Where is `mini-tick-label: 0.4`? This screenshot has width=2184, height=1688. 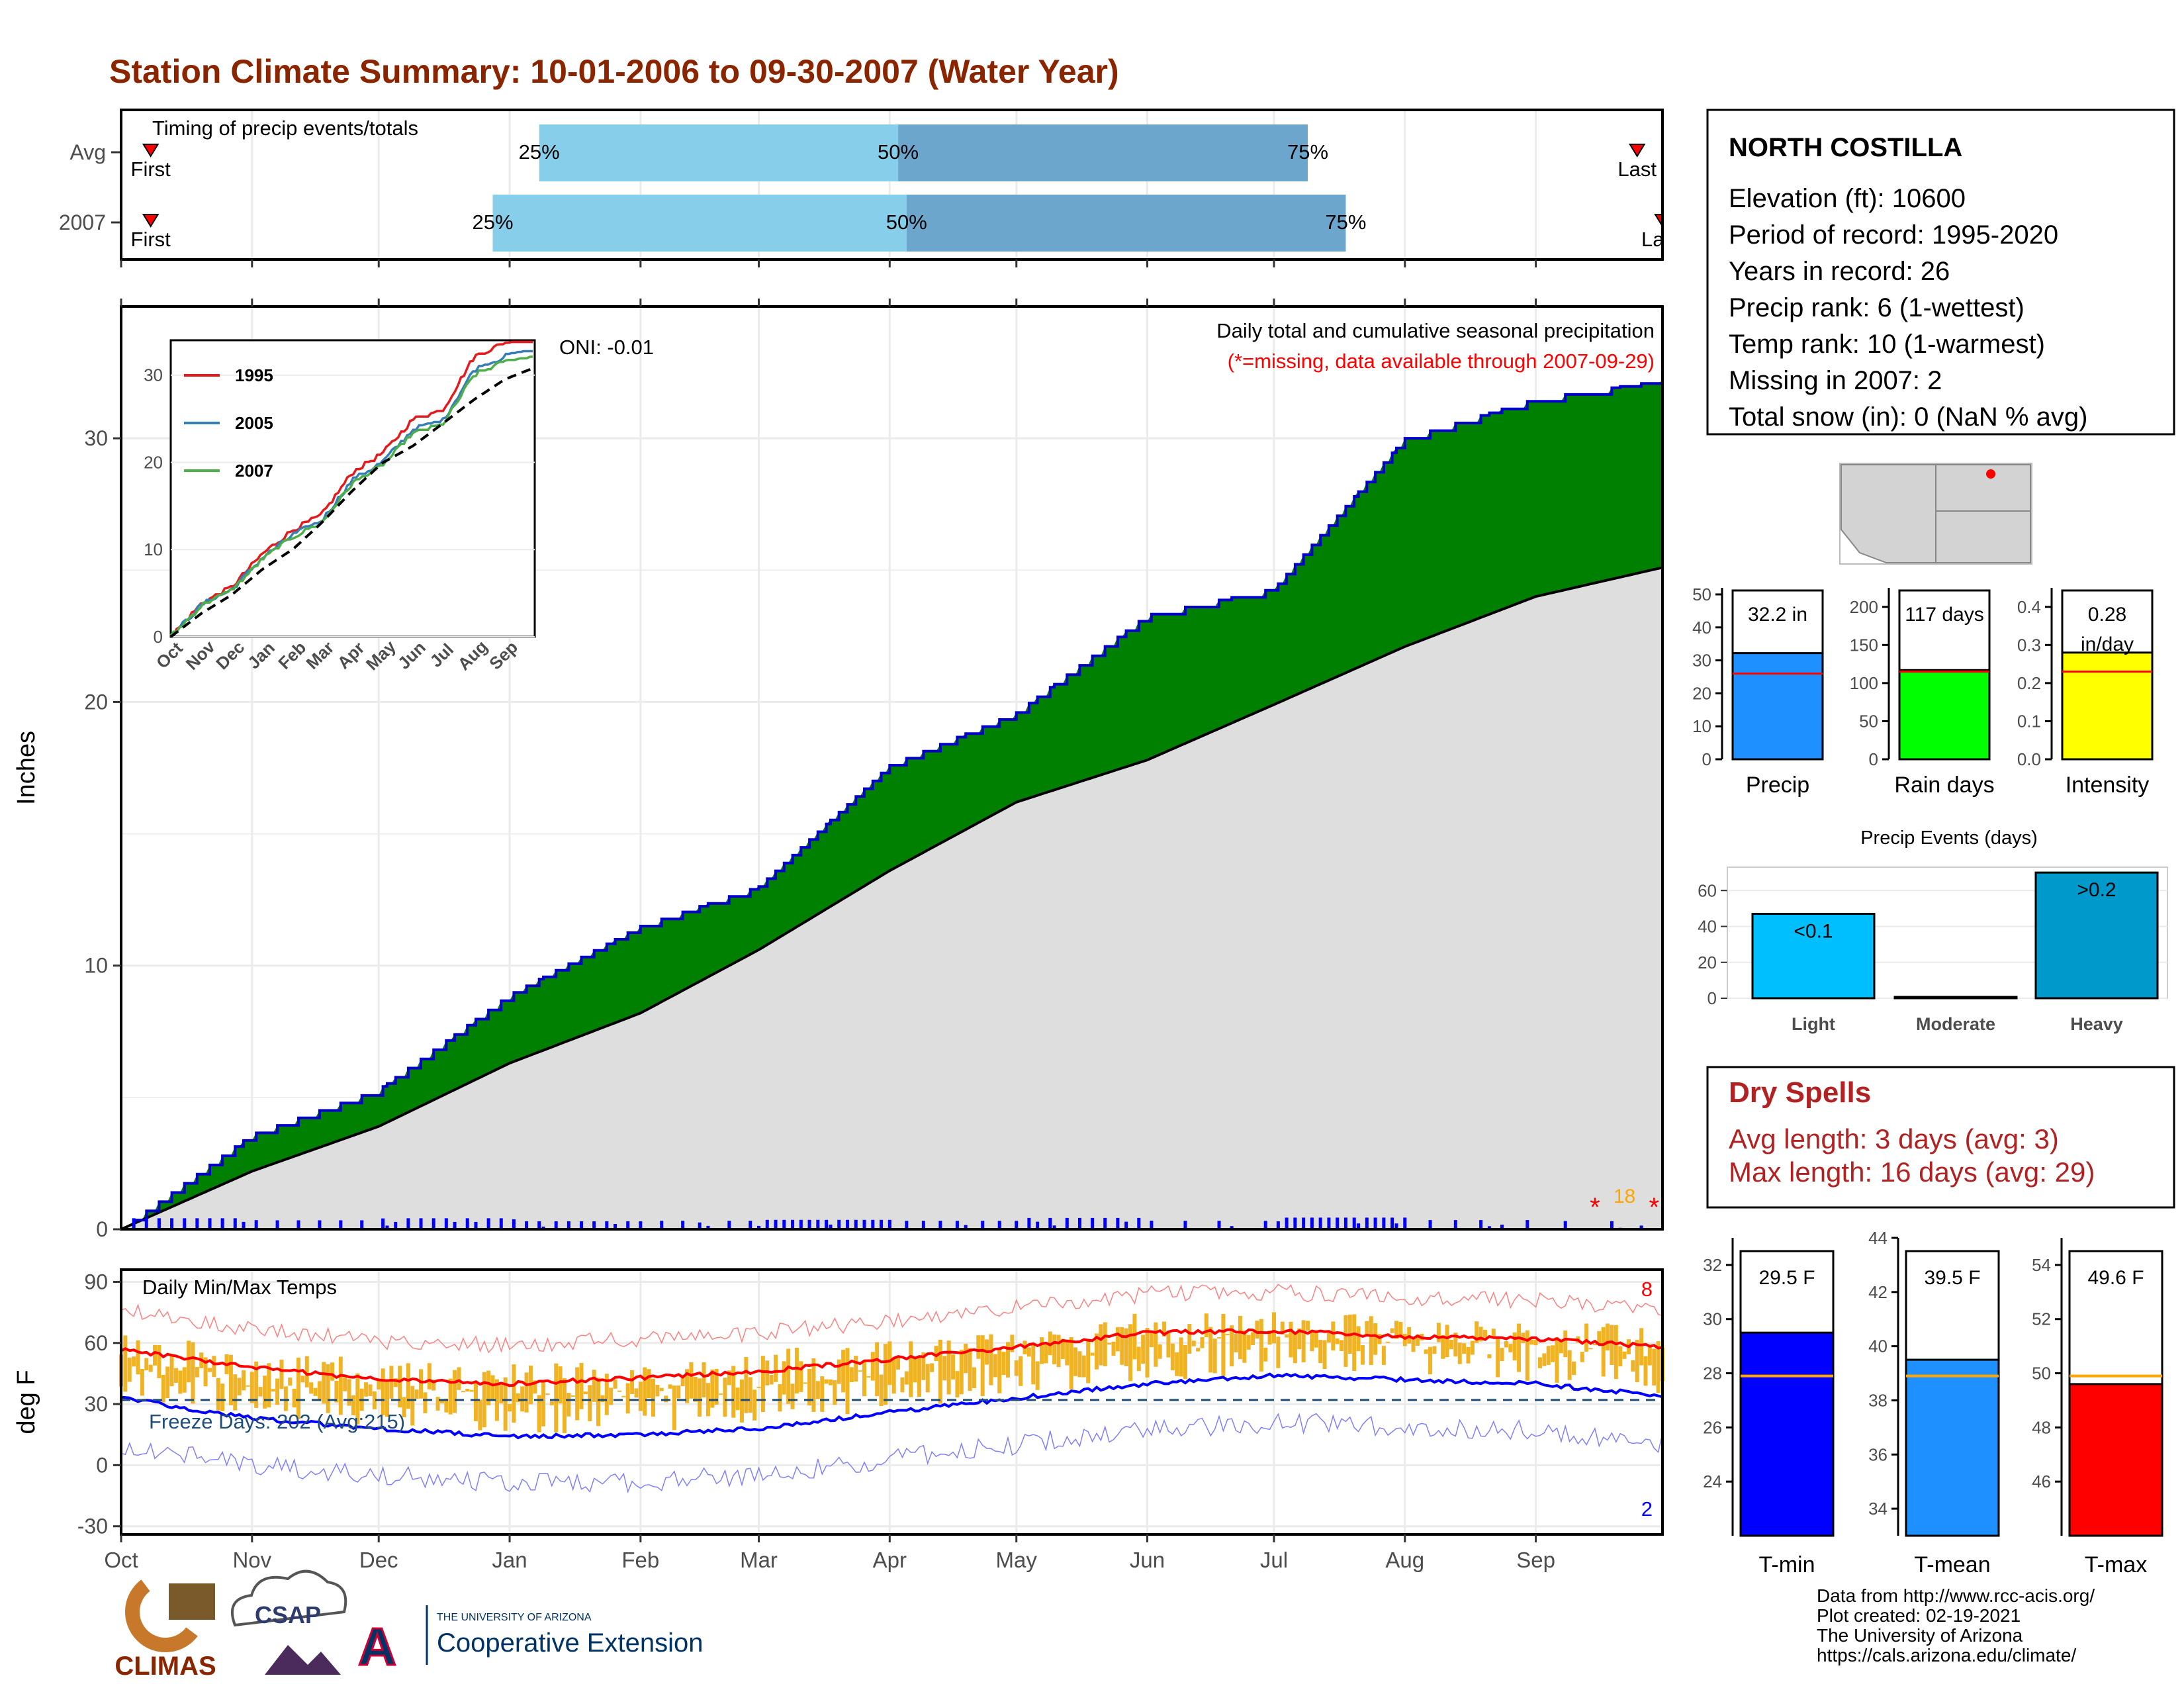
mini-tick-label: 0.4 is located at coordinates (2029, 607).